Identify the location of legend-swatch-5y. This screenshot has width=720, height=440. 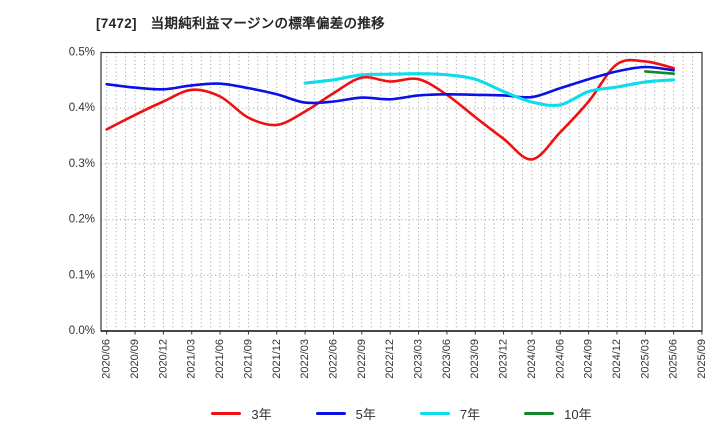
(330, 413).